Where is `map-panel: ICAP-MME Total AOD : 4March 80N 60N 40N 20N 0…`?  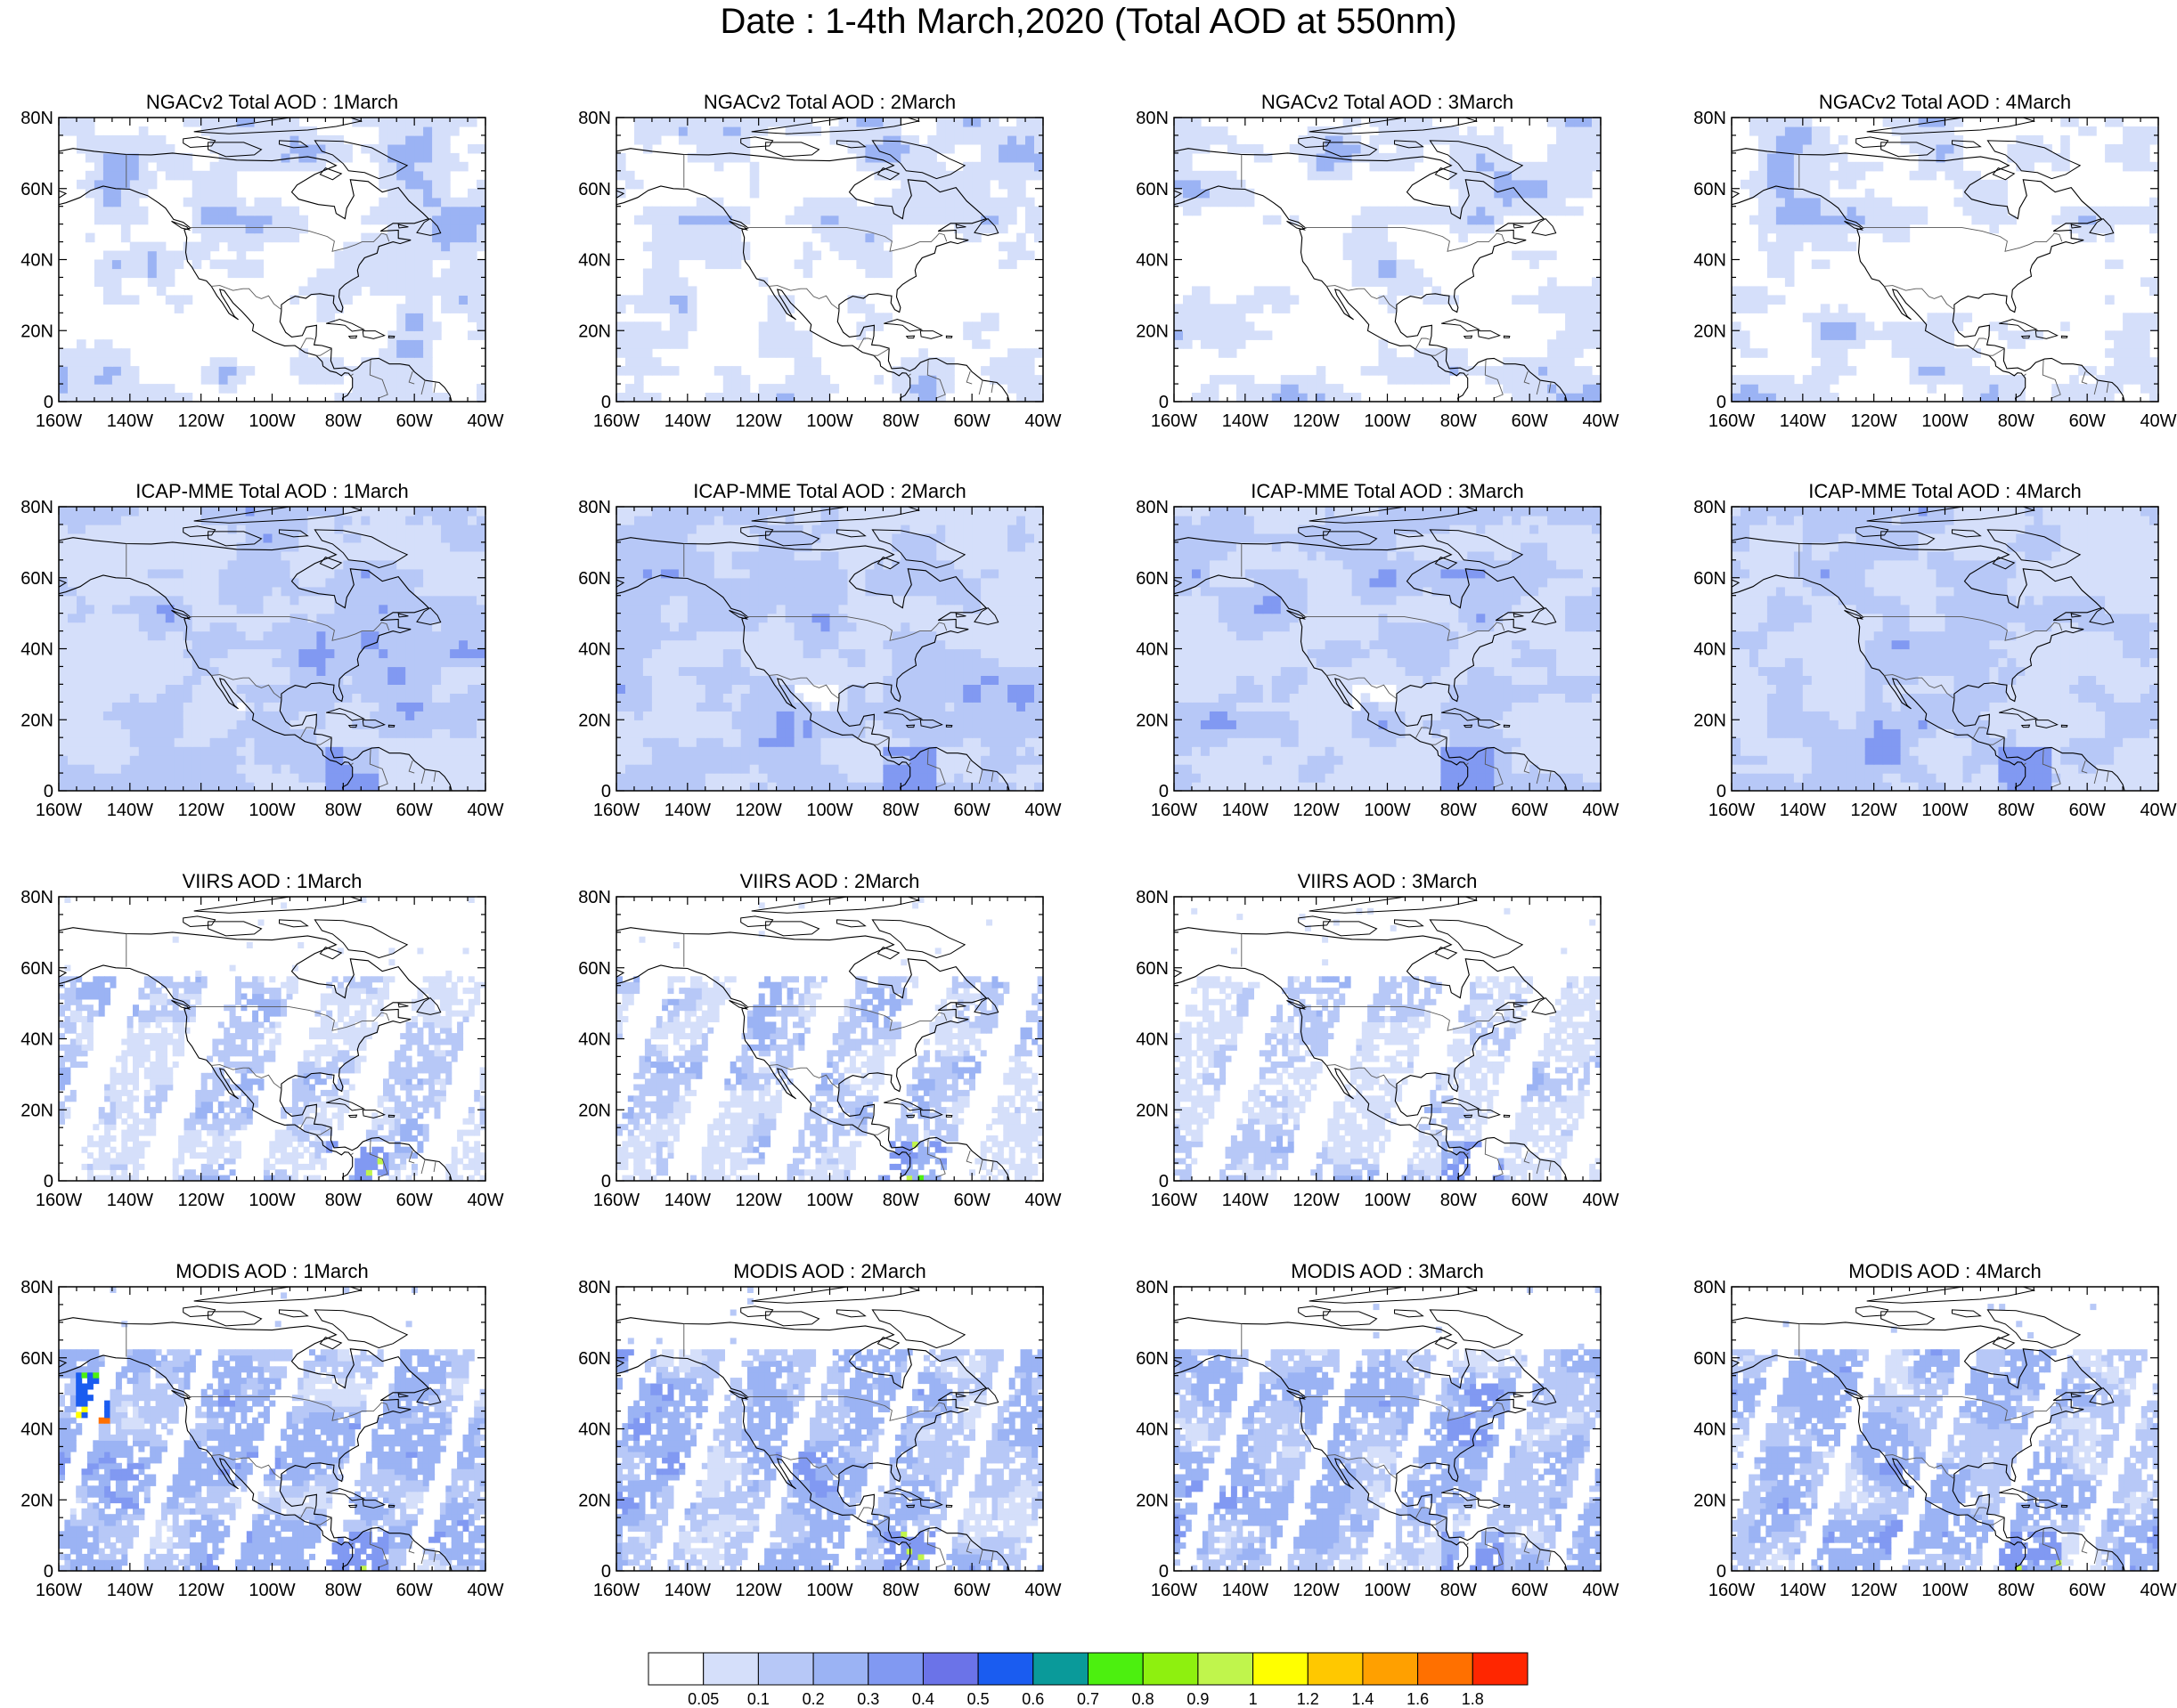
map-panel: ICAP-MME Total AOD : 4March 80N 60N 40N 20N 0… is located at coordinates (1935, 650).